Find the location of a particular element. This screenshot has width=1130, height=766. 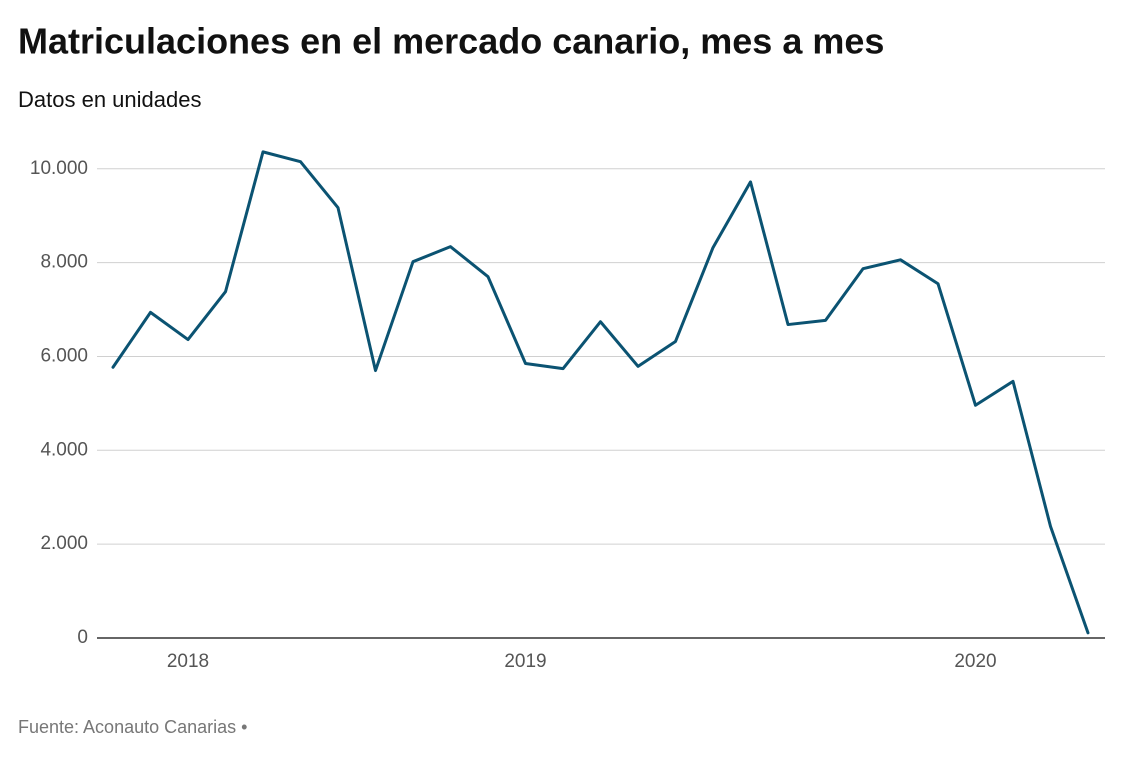

x-tick-label: 2020 is located at coordinates (975, 661).